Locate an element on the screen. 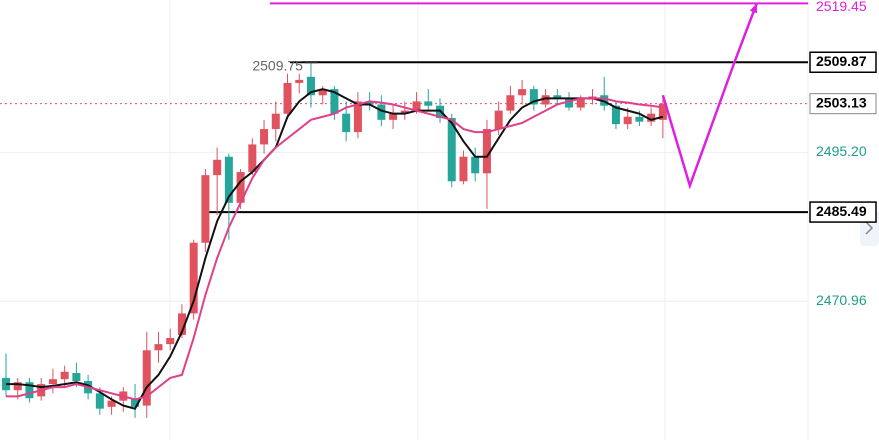 The image size is (879, 440). y-tick-label: 2470.96 is located at coordinates (841, 300).